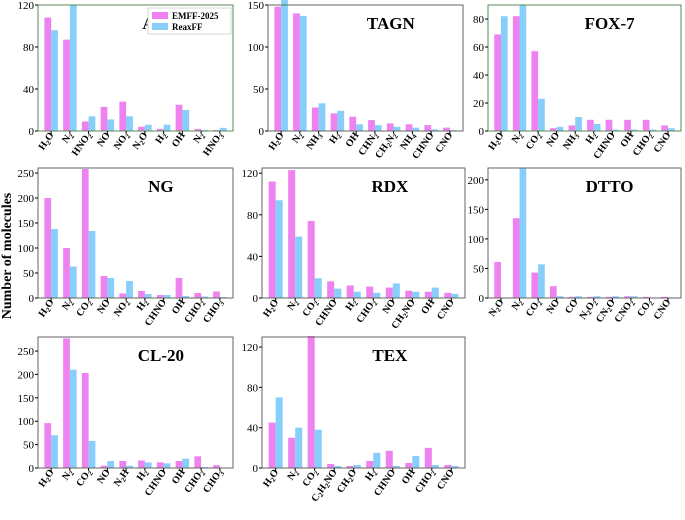  I want to click on x-tick-label: CHO2, so click(643, 144).